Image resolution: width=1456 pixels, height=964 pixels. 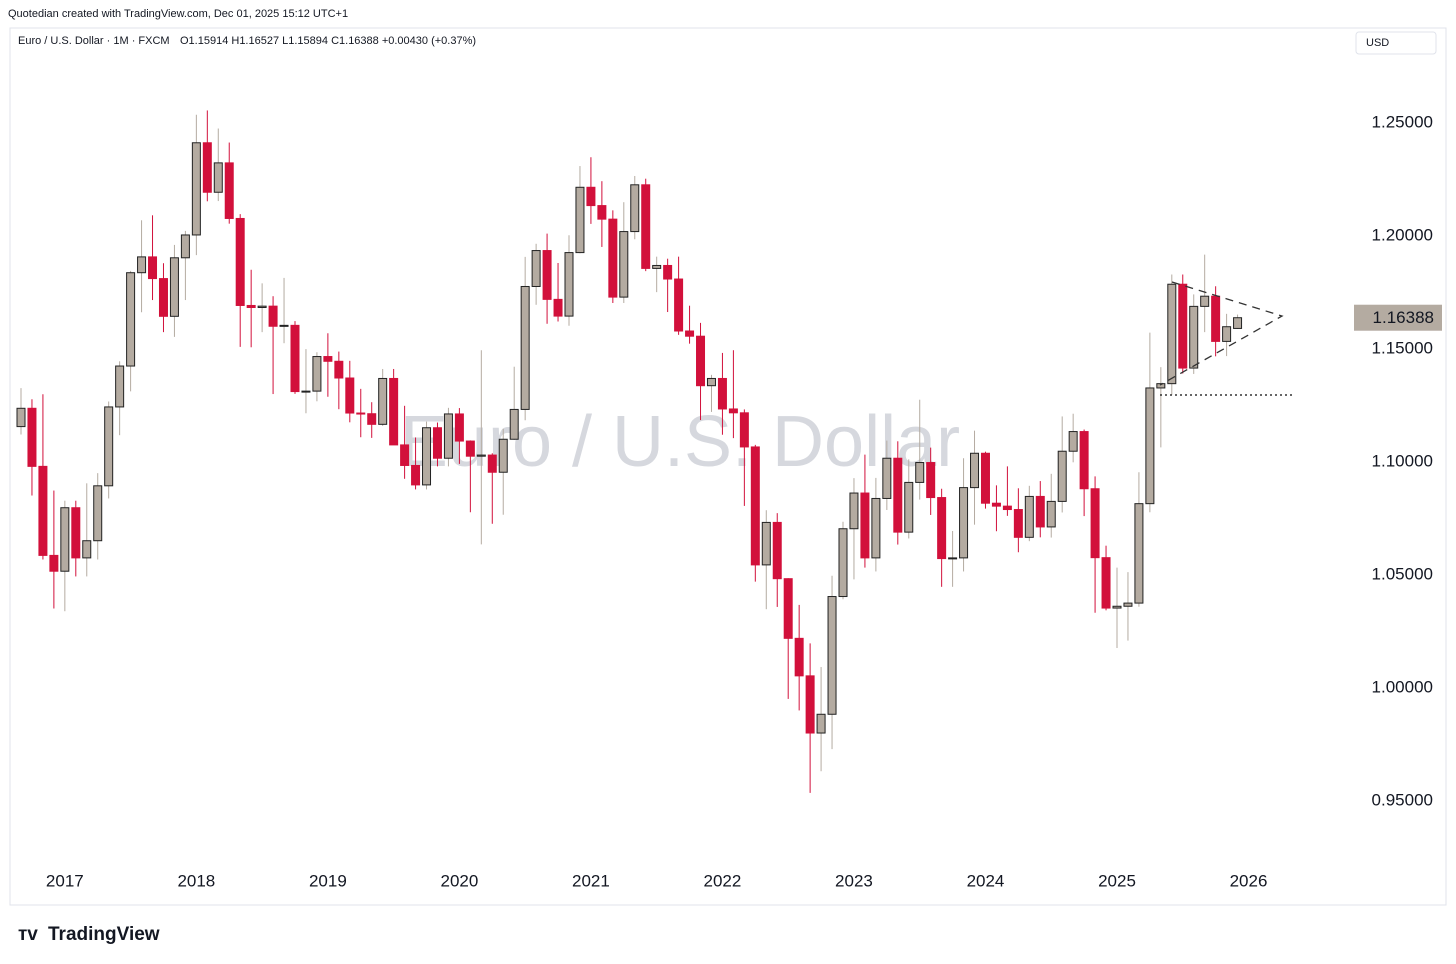 What do you see at coordinates (1402, 235) in the screenshot?
I see `y-tick-label: 1.20000` at bounding box center [1402, 235].